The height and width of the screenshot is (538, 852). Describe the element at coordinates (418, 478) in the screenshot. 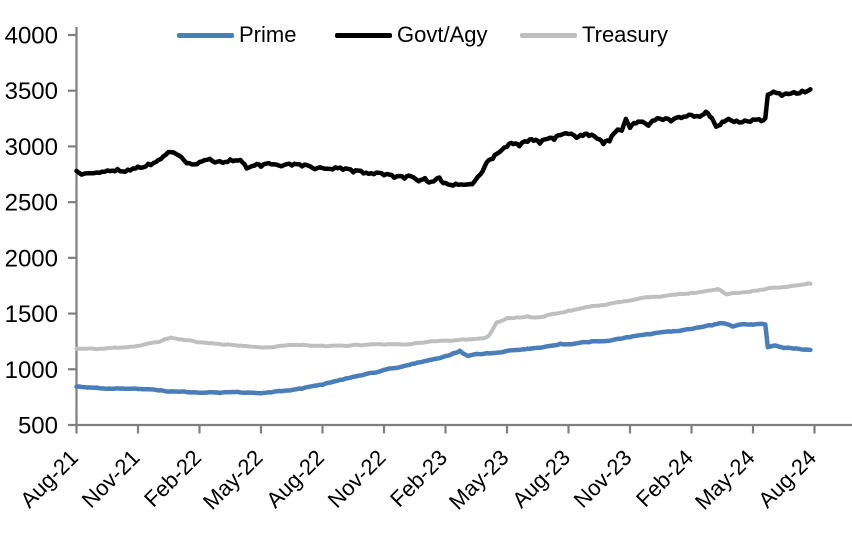

I see `x-tick-label: Feb-23` at that location.